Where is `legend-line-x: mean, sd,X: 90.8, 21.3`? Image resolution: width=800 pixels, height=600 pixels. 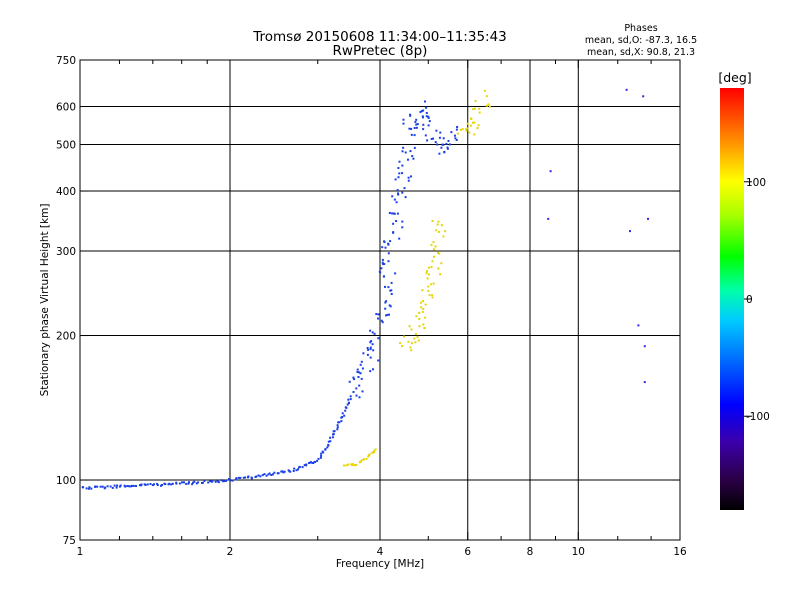
legend-line-x: mean, sd,X: 90.8, 21.3 is located at coordinates (641, 52).